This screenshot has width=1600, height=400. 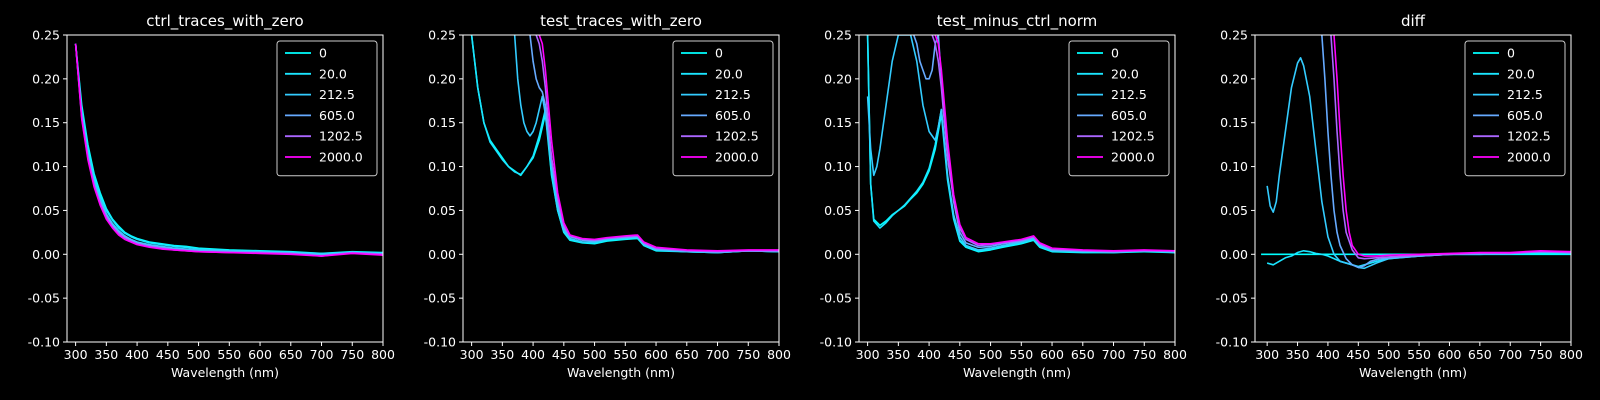 I want to click on x-tick-label: 600, so click(x=656, y=354).